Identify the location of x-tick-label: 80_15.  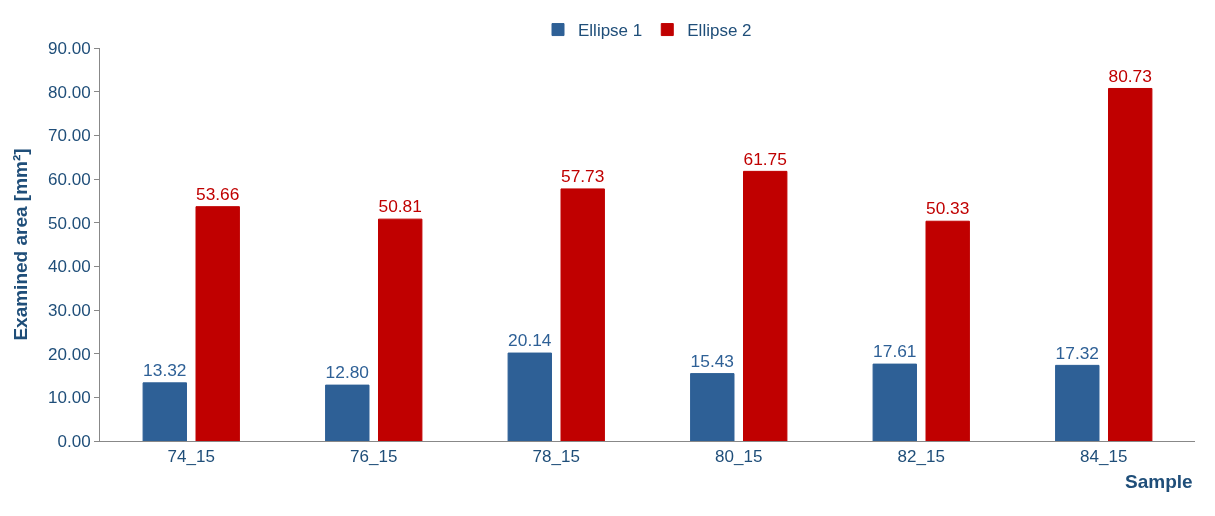
(739, 457).